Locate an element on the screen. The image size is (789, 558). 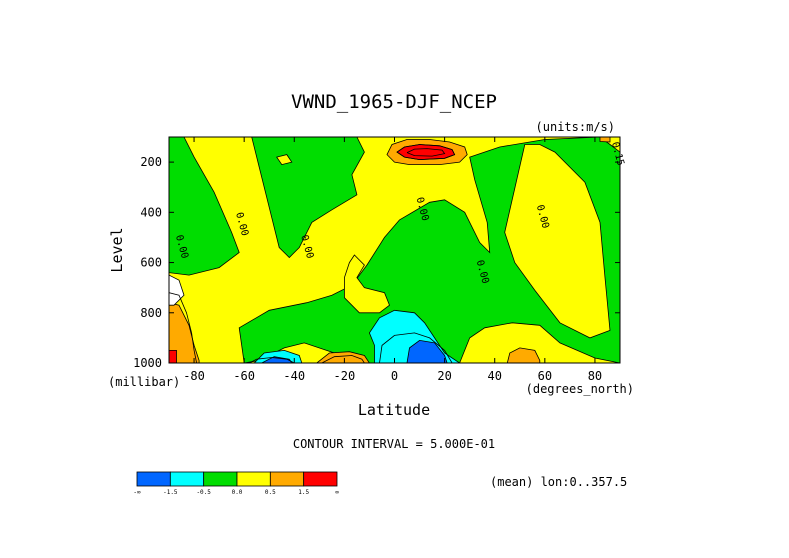
x-tick-label: 0 is located at coordinates (394, 376).